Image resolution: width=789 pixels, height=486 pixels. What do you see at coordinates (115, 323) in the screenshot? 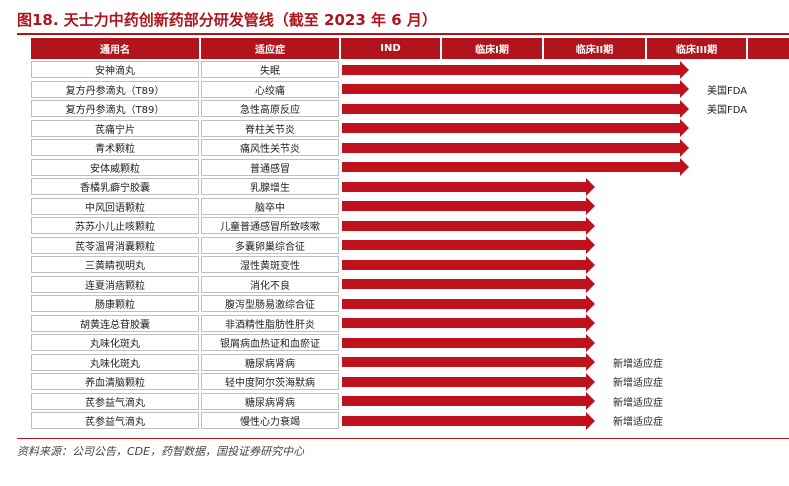
I see `drug-name-cell: 胡黄连总苷胶囊` at bounding box center [115, 323].